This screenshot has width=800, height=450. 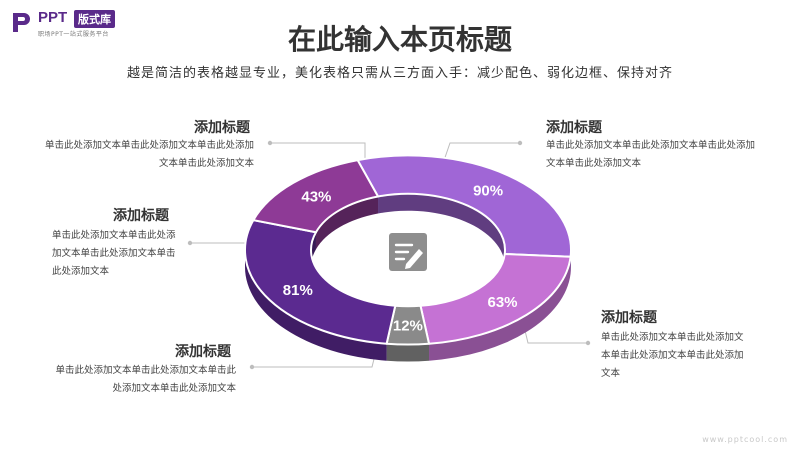 I want to click on donut-label-2: 12%, so click(x=408, y=325).